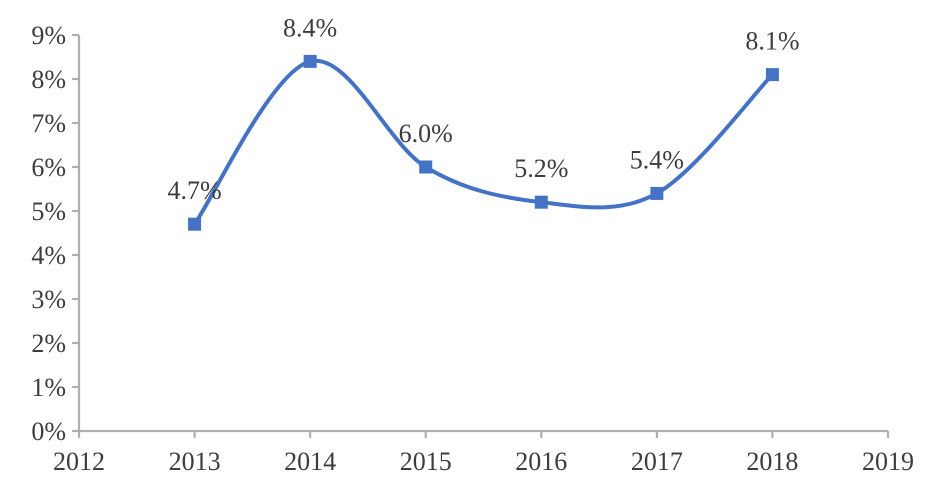 The image size is (941, 495). What do you see at coordinates (772, 461) in the screenshot?
I see `x-axis-tick-label: 2018` at bounding box center [772, 461].